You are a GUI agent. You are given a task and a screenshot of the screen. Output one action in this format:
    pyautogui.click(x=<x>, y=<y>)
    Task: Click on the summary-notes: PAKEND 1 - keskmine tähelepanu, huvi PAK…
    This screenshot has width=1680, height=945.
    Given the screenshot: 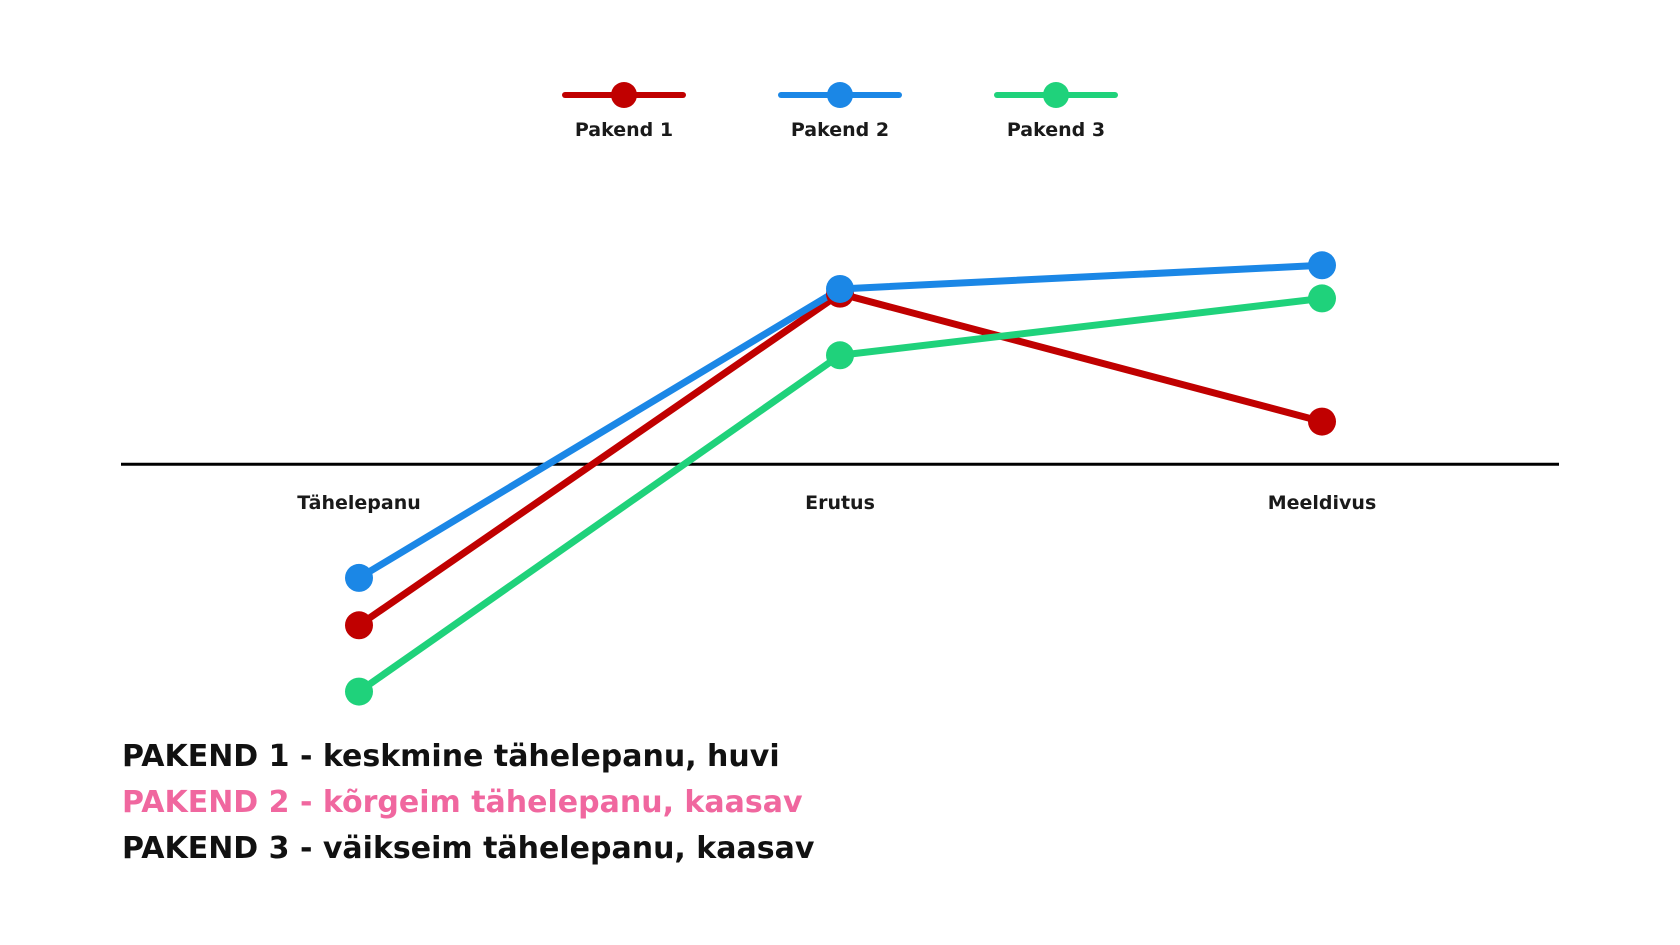 What is the action you would take?
    pyautogui.click(x=468, y=803)
    